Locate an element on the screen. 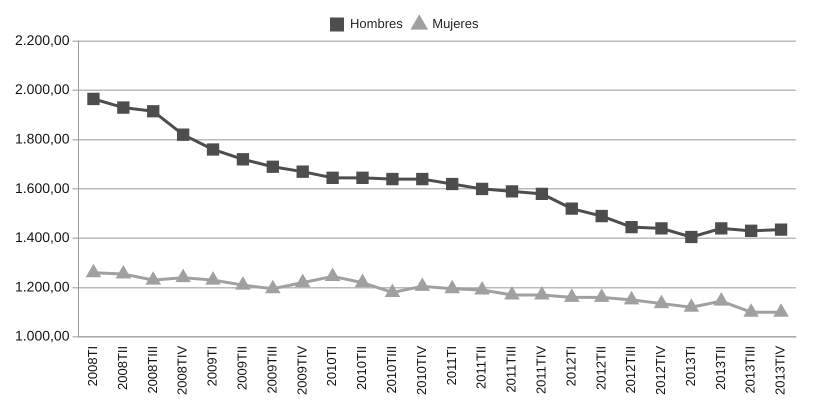  x-tick-label: 2009TII is located at coordinates (242, 368).